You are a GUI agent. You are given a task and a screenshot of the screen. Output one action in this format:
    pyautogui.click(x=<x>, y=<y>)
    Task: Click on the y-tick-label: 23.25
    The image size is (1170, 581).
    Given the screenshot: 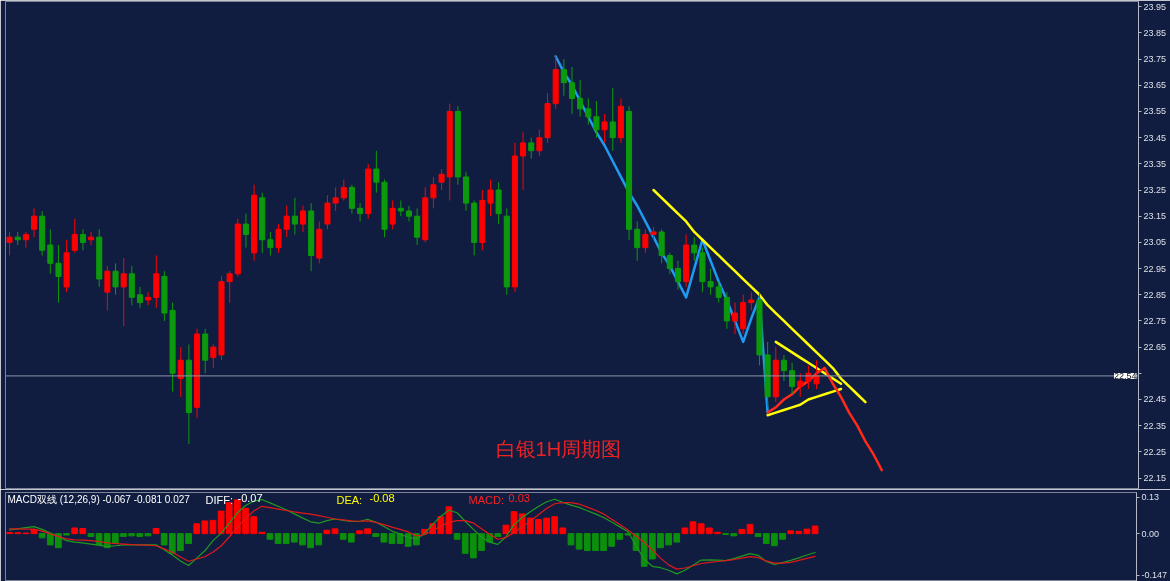 What is the action you would take?
    pyautogui.click(x=1155, y=190)
    